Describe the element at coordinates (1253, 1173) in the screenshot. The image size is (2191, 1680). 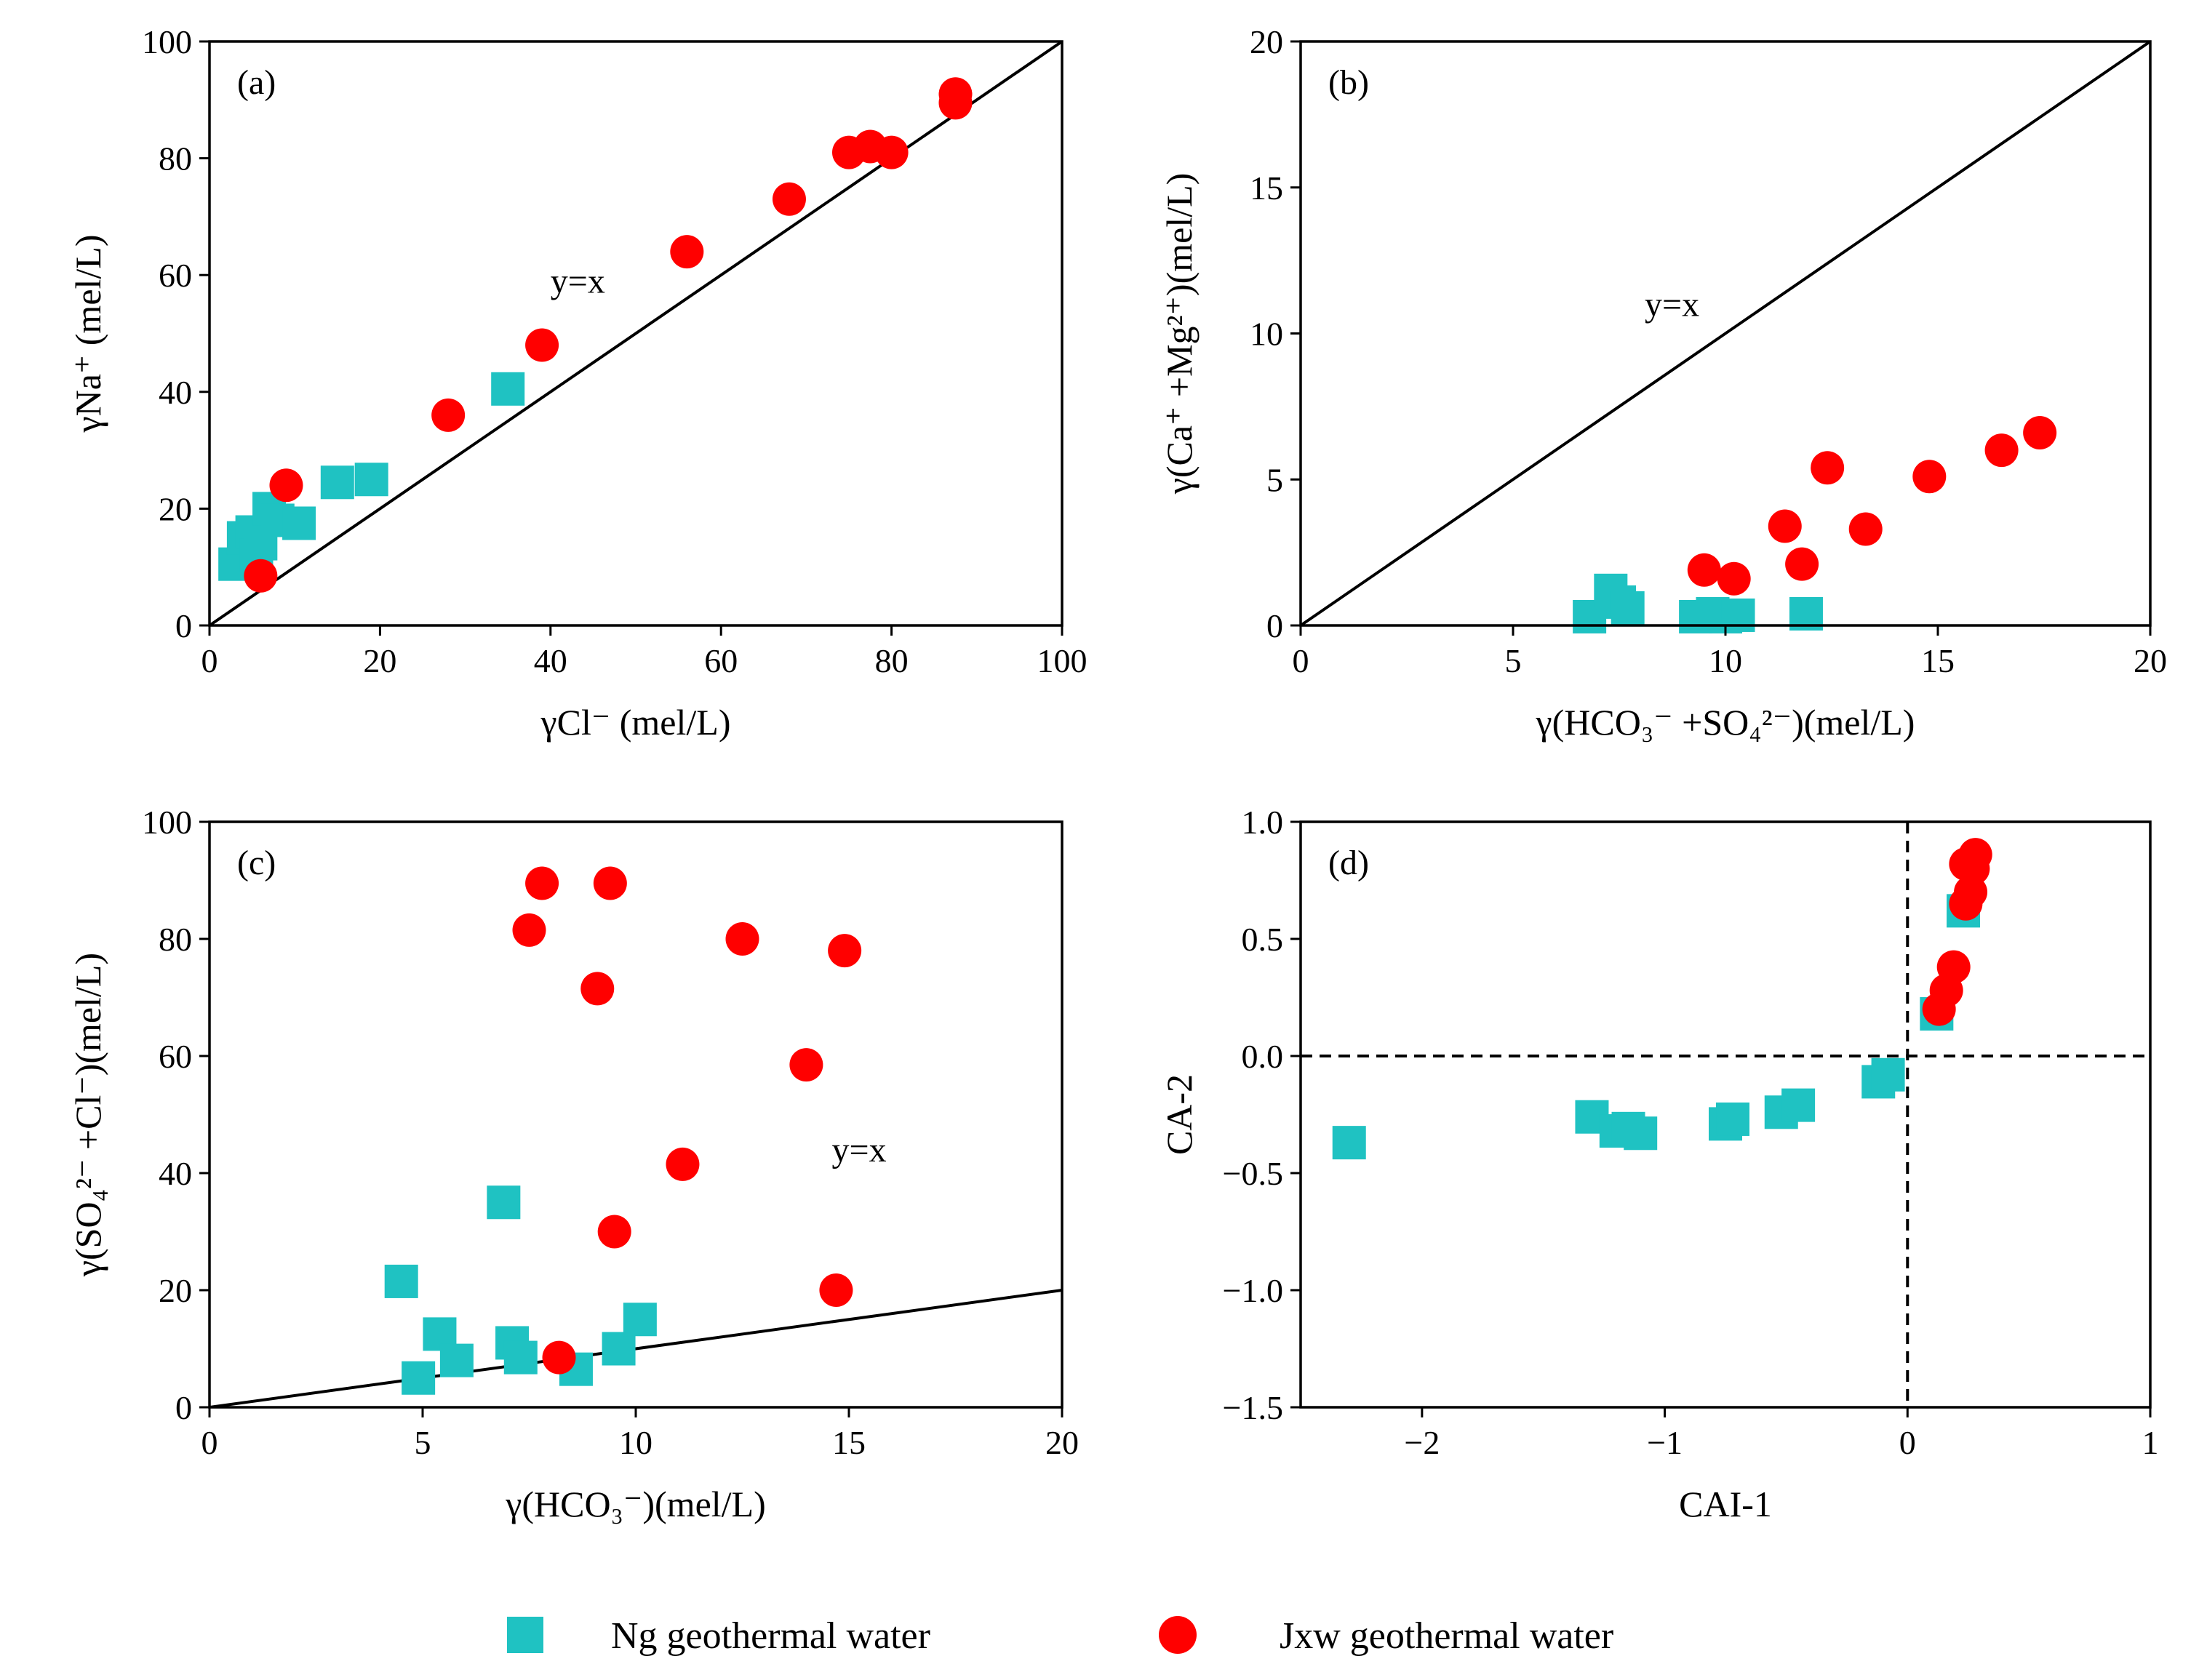
I see `y-tick-label-d-2: −0.5` at that location.